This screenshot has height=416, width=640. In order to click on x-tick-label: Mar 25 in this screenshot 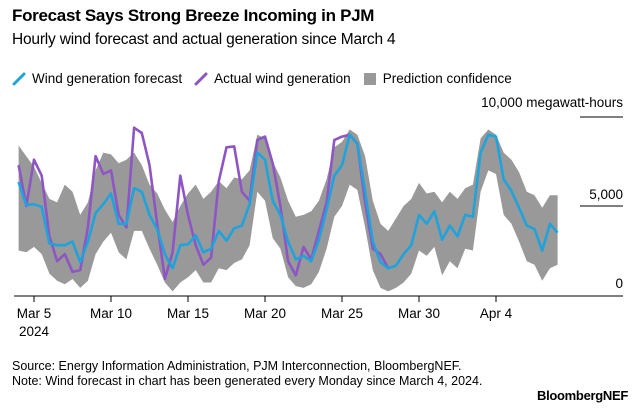, I will do `click(342, 313)`.